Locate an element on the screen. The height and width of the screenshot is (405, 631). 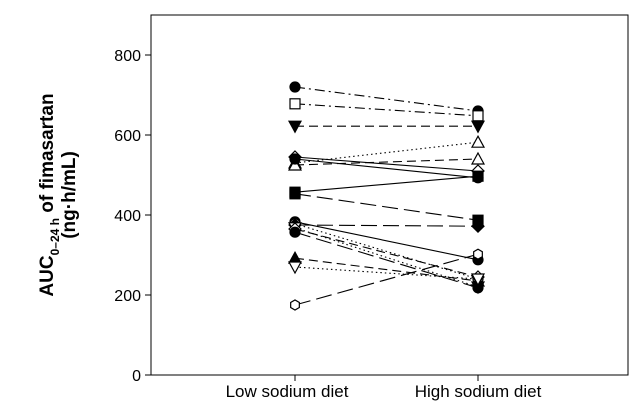
y-axis-title-line1: AUC0–24 h of fimasartan is located at coordinates (49, 194).